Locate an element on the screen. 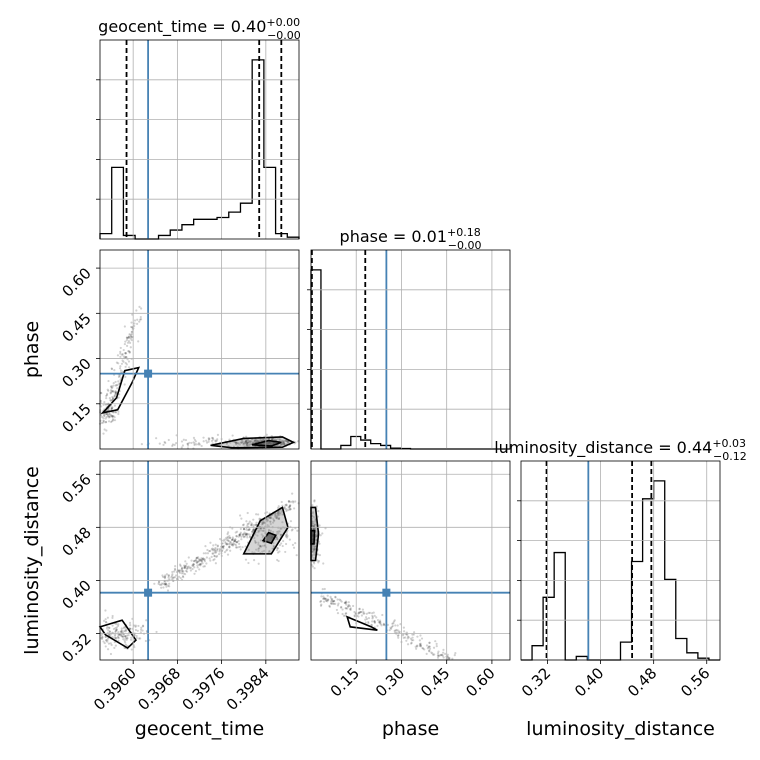 Image resolution: width=760 pixels, height=760 pixels. title-lower-error: −0.00 is located at coordinates (465, 245).